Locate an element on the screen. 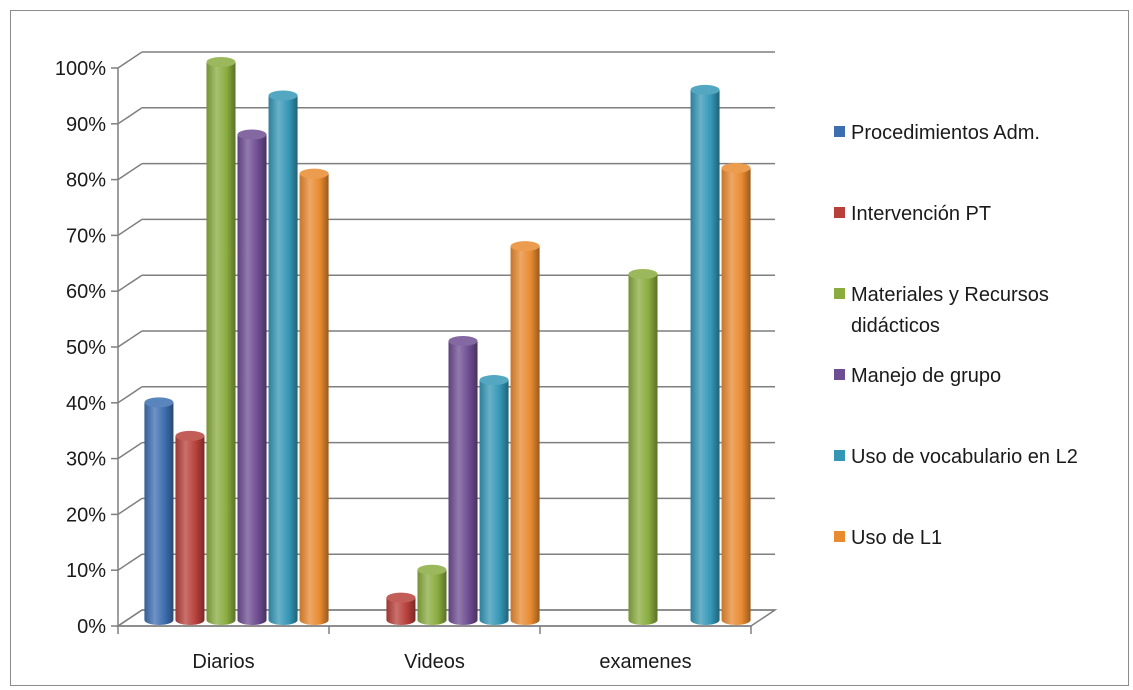 This screenshot has height=690, width=1133. y-axis-ticks: 0% 10% 20% 30% 40% 50% 60% 70% 80% 90% 100% is located at coordinates (80, 348).